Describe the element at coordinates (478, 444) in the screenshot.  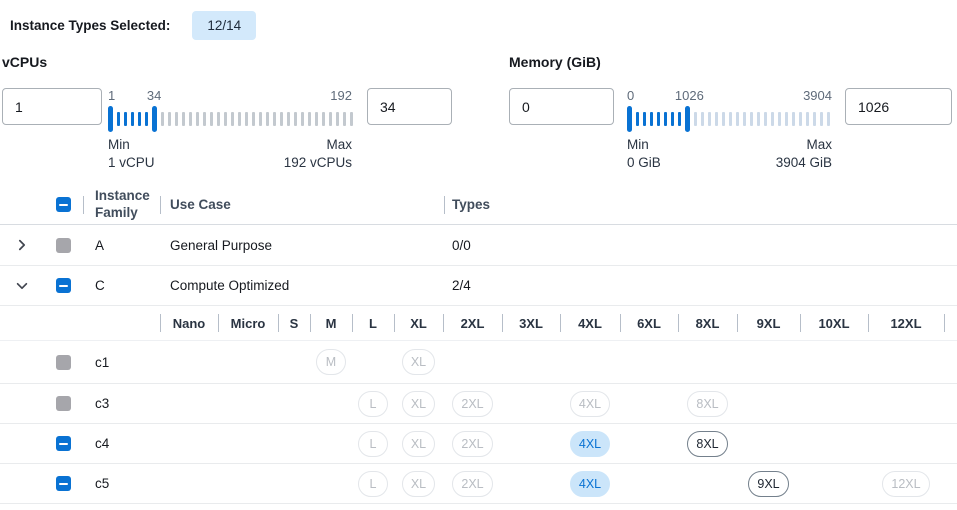
I see `instance-row: c4 L XL 2XL 4XL 8XL` at that location.